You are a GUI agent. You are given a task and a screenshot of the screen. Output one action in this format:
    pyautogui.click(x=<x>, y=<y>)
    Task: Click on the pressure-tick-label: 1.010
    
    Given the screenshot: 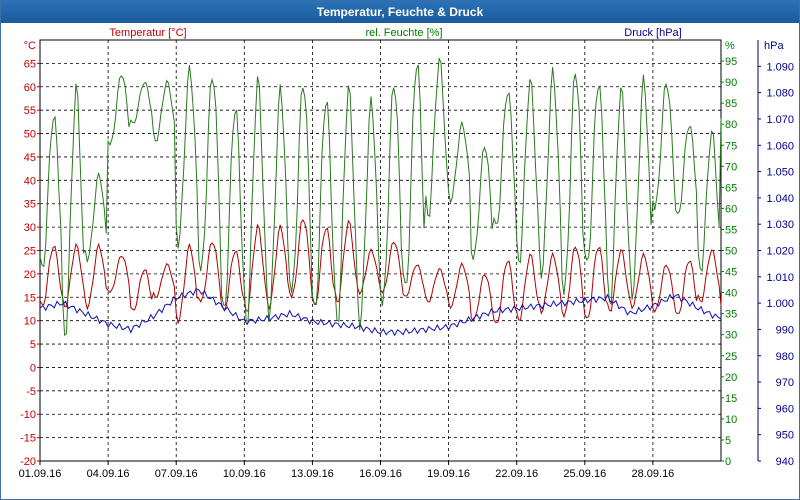 What is the action you would take?
    pyautogui.click(x=780, y=278)
    